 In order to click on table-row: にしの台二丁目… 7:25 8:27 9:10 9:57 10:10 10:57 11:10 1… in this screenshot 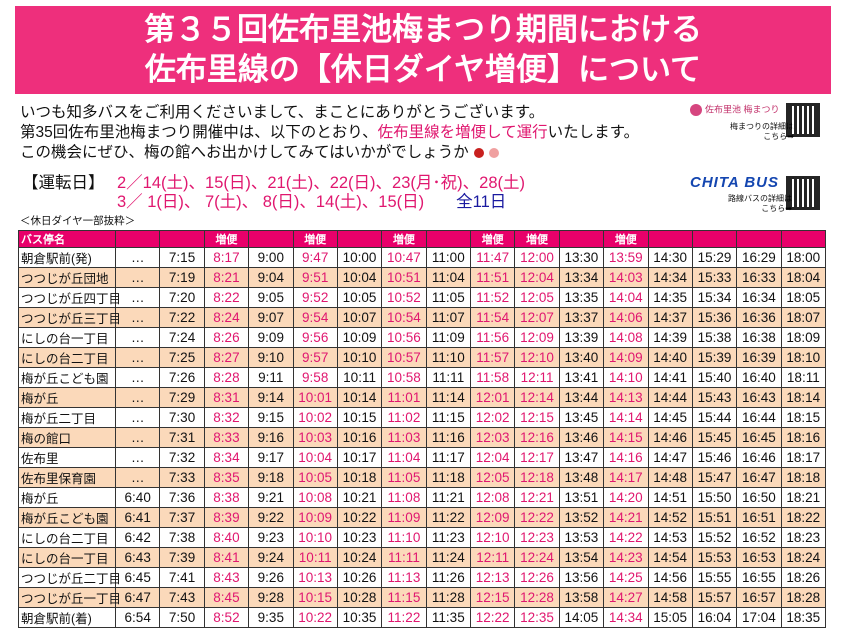, I will do `click(422, 357)`.